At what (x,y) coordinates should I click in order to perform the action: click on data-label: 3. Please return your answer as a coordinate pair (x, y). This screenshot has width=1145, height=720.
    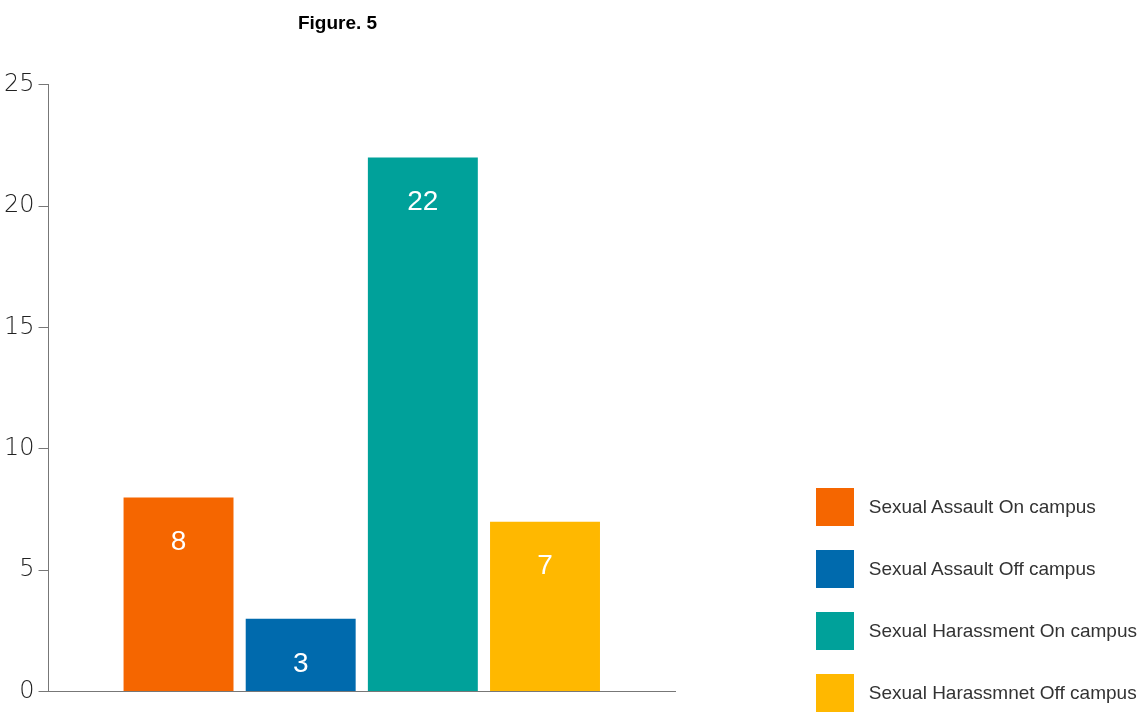
    Looking at the image, I should click on (300, 662).